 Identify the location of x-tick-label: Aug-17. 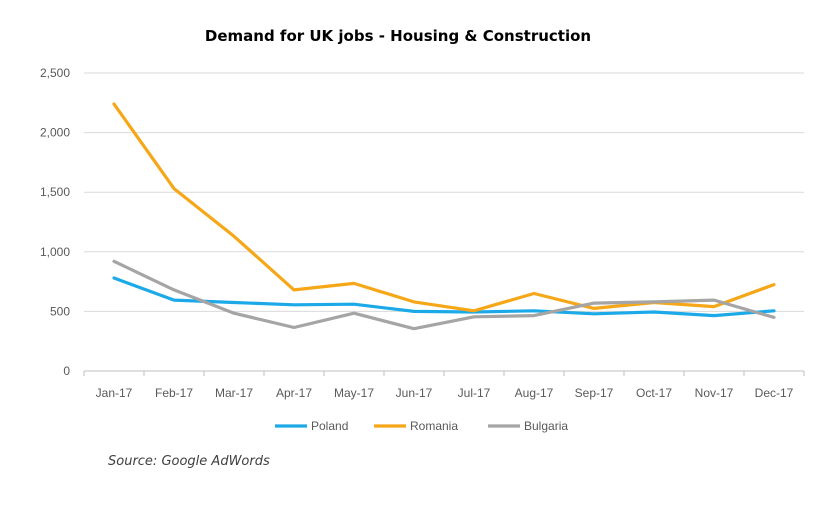
(534, 393).